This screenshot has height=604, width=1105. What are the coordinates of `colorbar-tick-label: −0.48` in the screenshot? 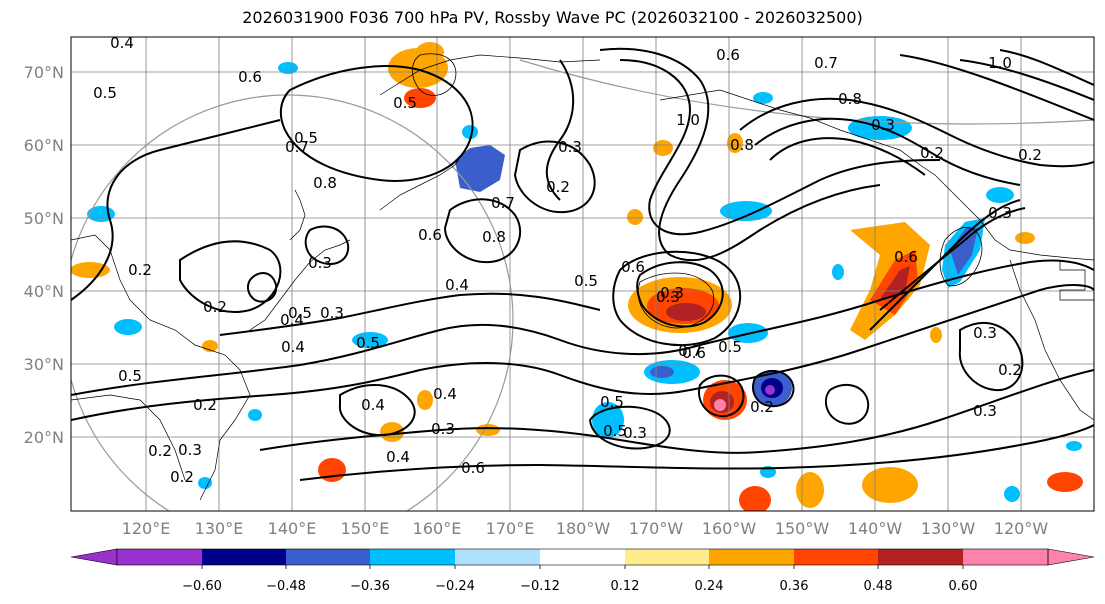 It's located at (286, 586).